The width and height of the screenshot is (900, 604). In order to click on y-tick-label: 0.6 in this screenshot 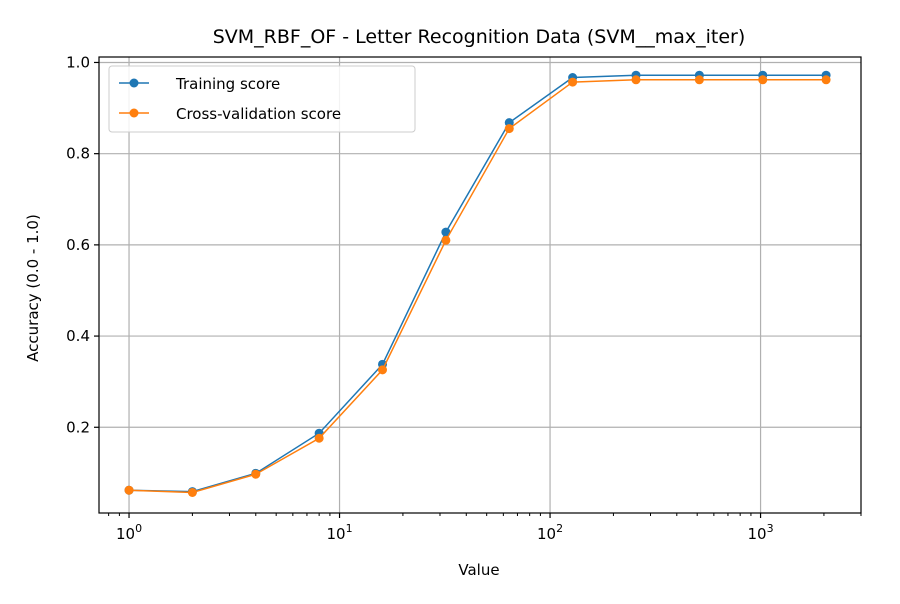, I will do `click(78, 245)`.